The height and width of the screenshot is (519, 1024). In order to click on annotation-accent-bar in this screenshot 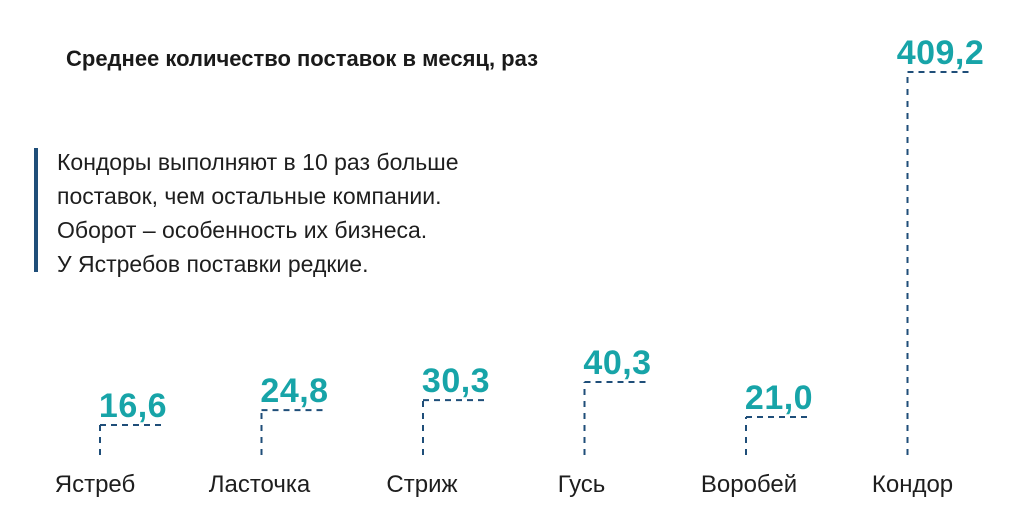, I will do `click(36, 210)`.